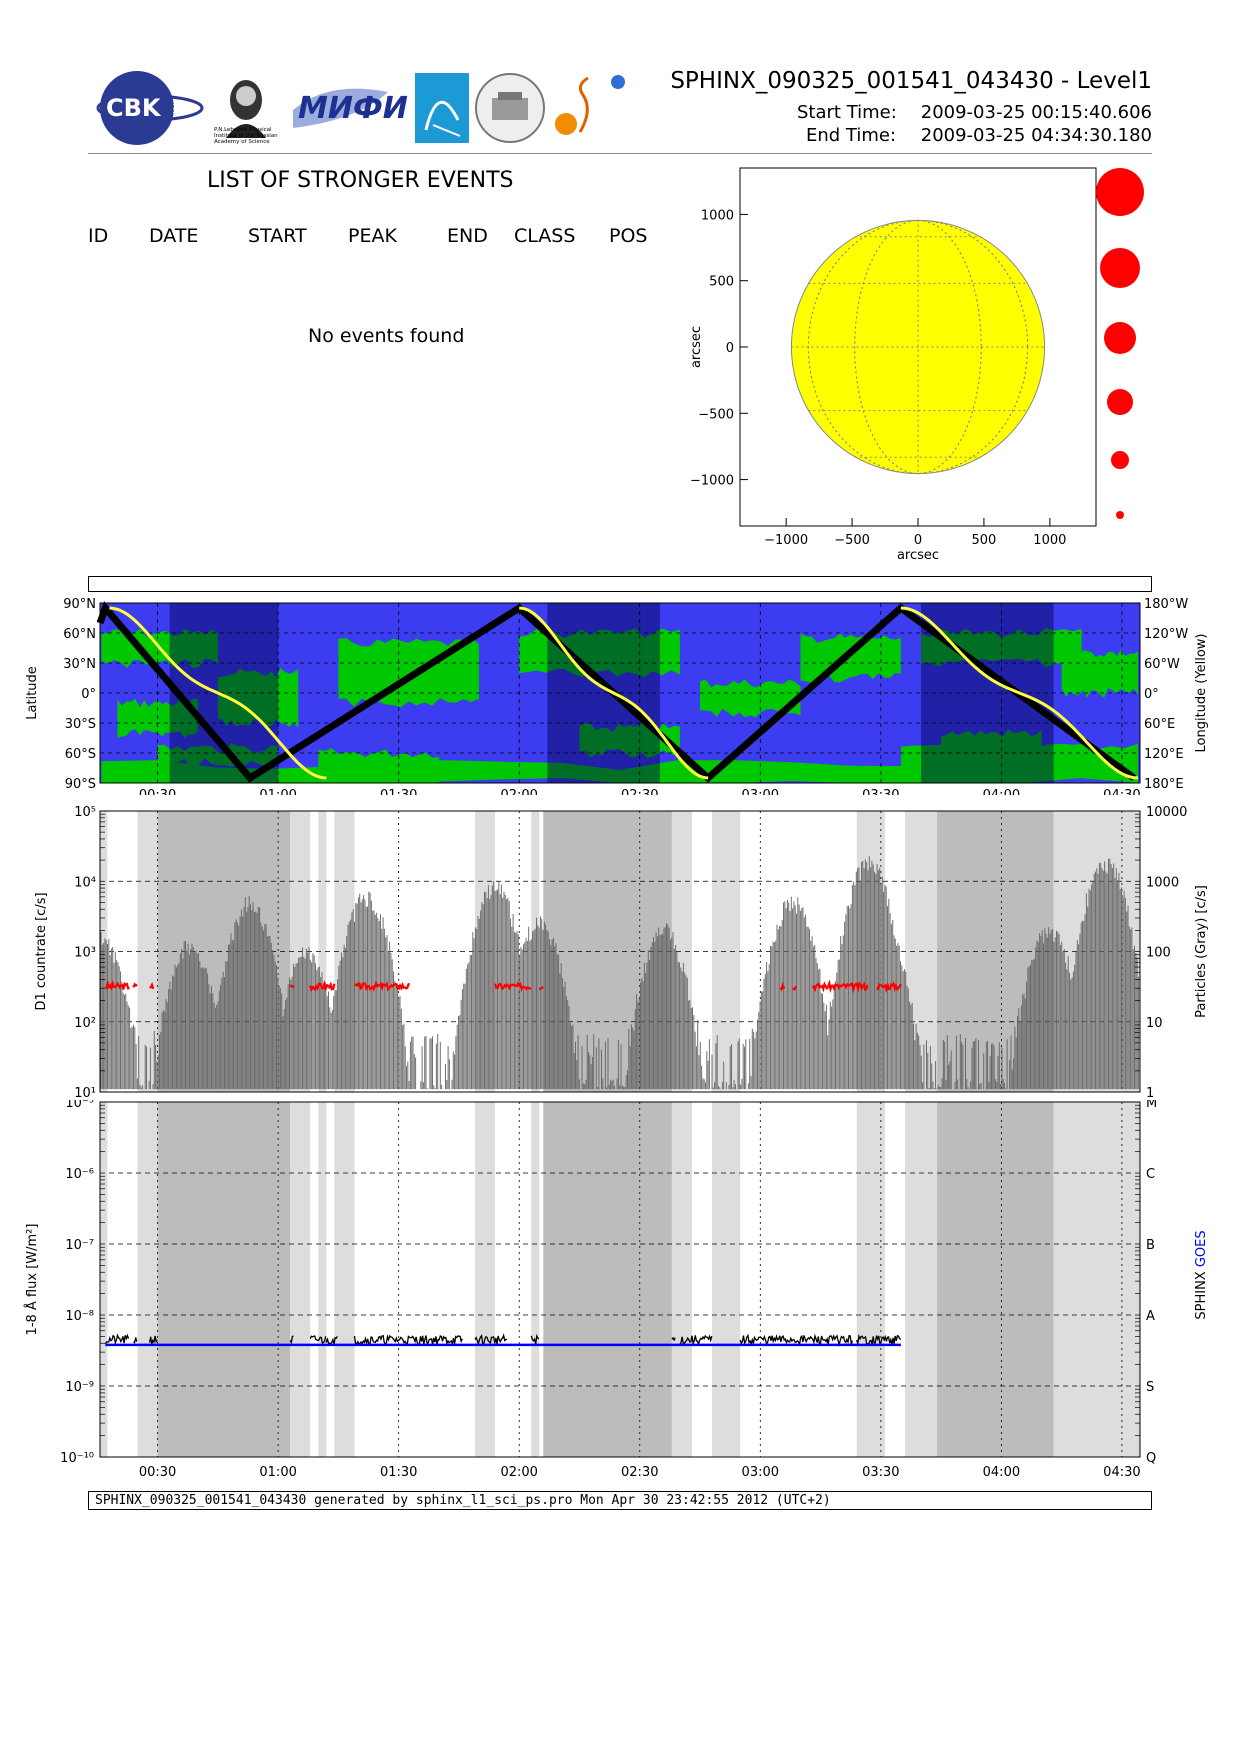 The height and width of the screenshot is (1754, 1240). I want to click on lon-tick-label: 120°E, so click(1164, 754).